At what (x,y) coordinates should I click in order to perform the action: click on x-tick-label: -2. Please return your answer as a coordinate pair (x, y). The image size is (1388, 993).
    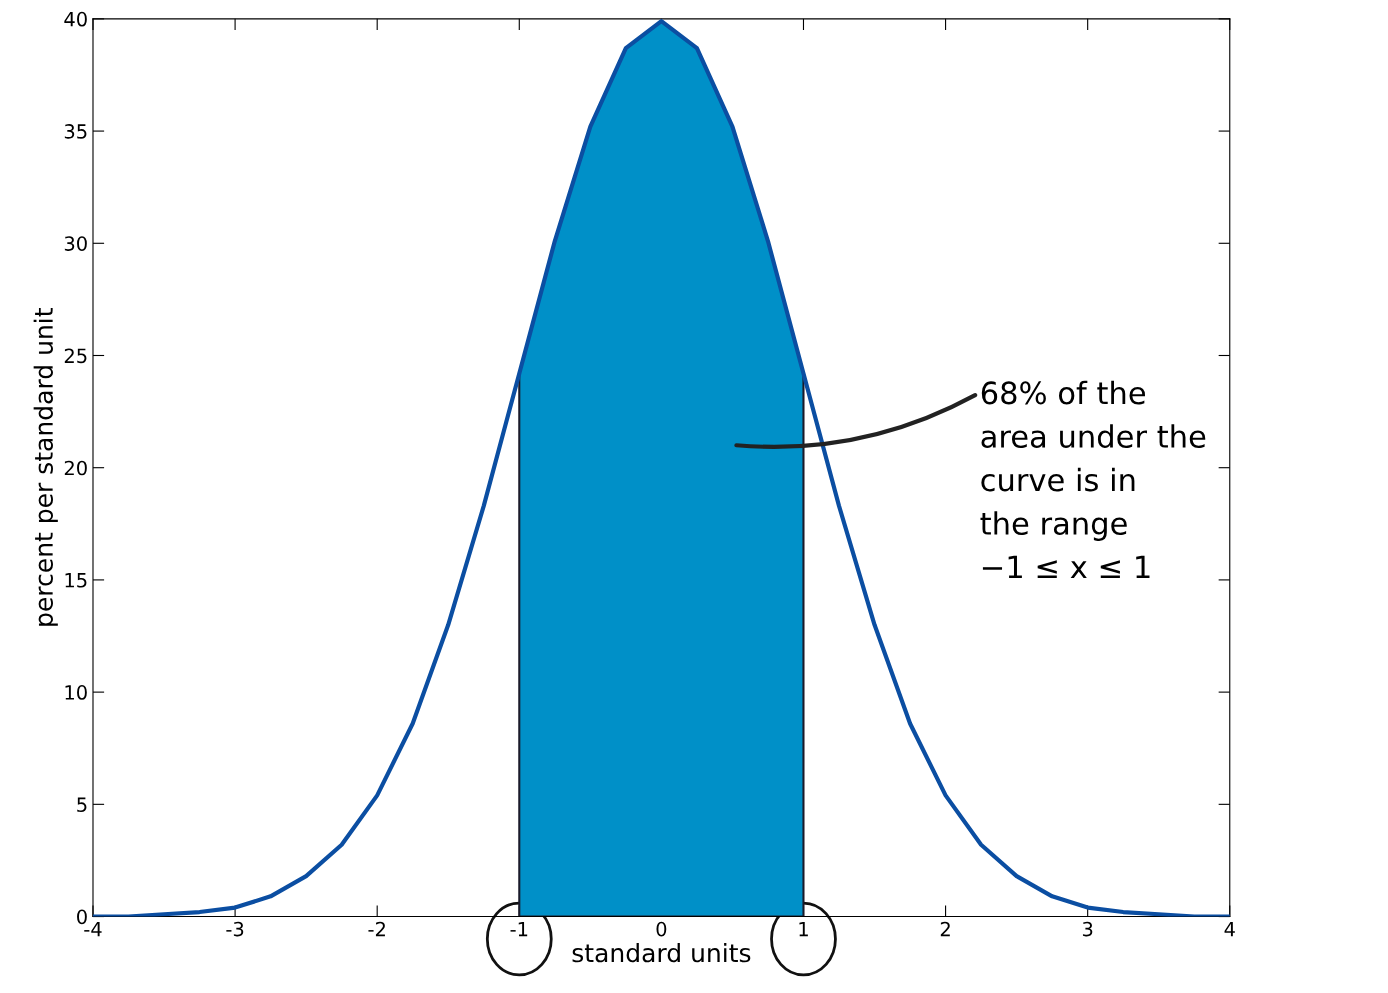
    Looking at the image, I should click on (376, 929).